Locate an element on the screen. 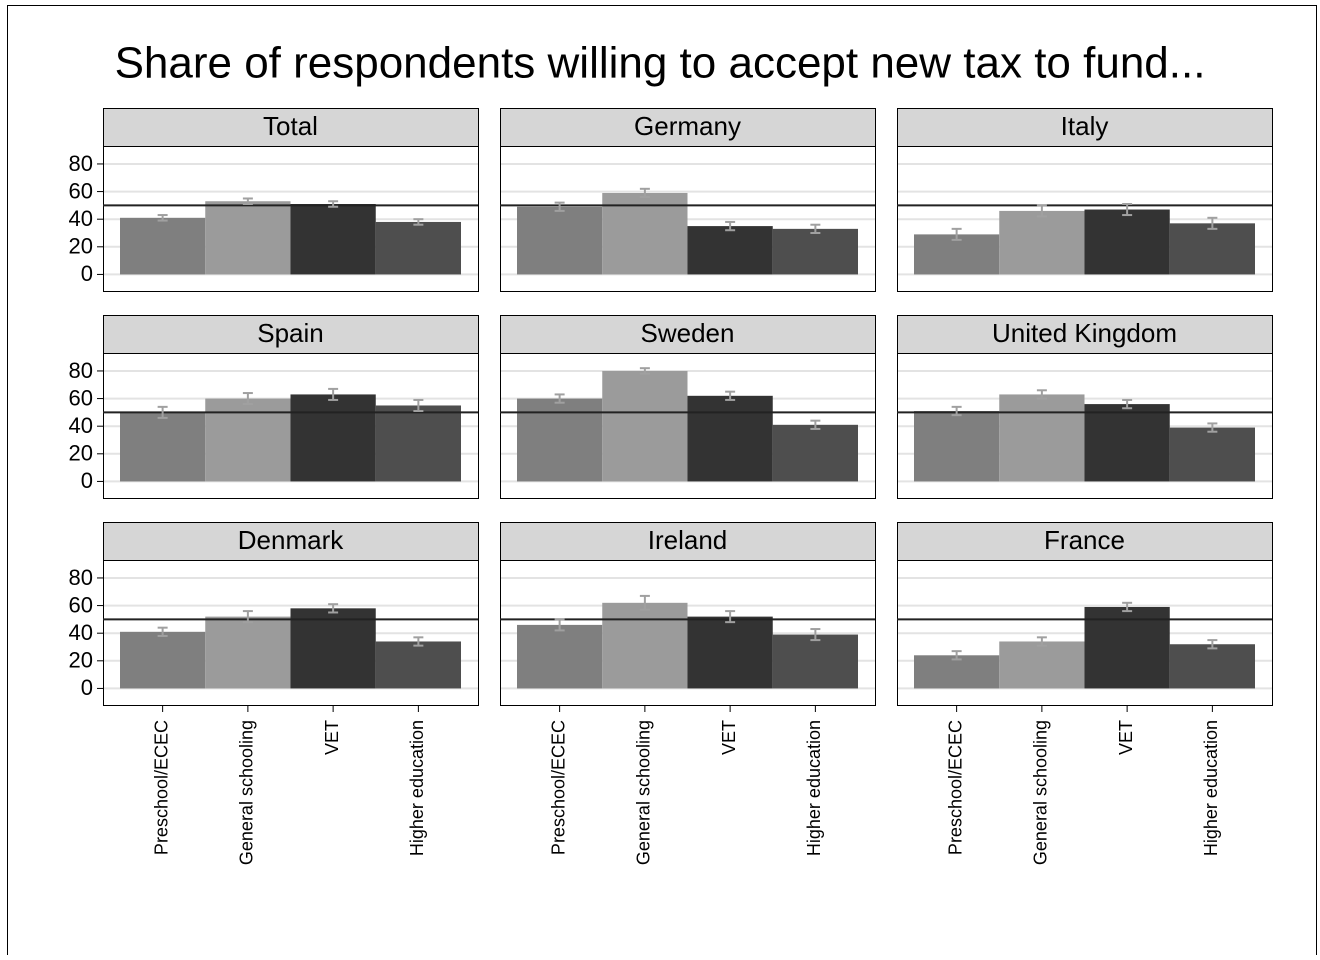  x-tick-label: Preschool/ECEC is located at coordinates (558, 787).